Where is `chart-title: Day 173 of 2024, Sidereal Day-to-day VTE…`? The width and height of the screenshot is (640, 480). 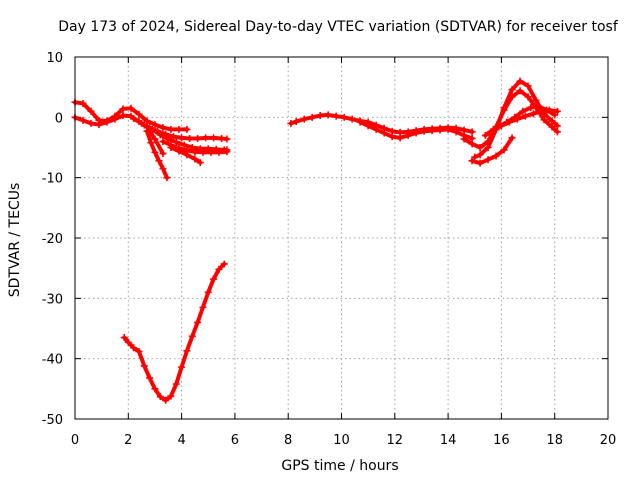 chart-title: Day 173 of 2024, Sidereal Day-to-day VTE… is located at coordinates (338, 27).